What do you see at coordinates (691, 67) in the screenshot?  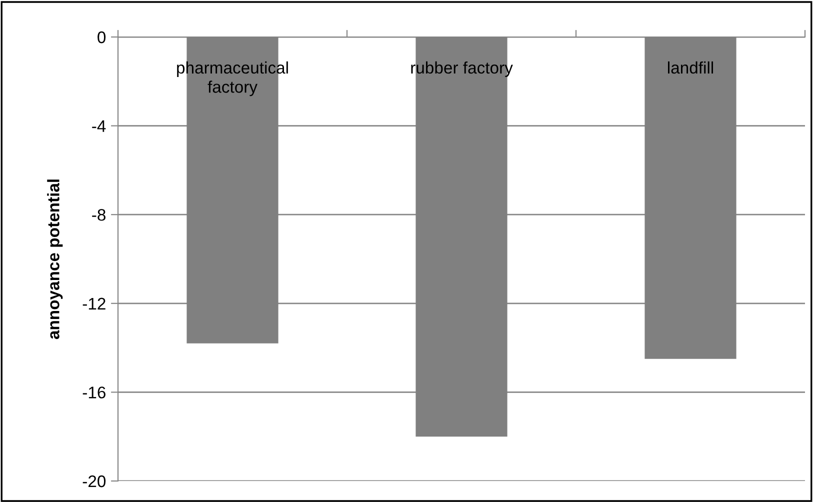 I see `x-tick-label: landfill` at bounding box center [691, 67].